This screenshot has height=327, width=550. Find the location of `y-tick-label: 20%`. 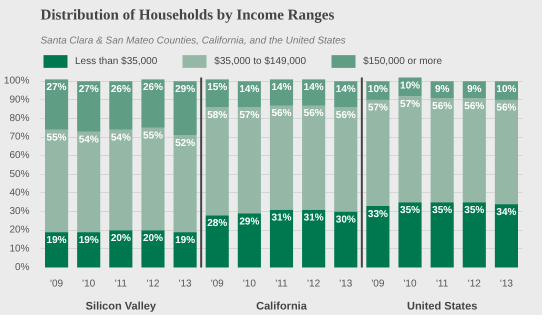

y-tick-label: 20% is located at coordinates (19, 230).